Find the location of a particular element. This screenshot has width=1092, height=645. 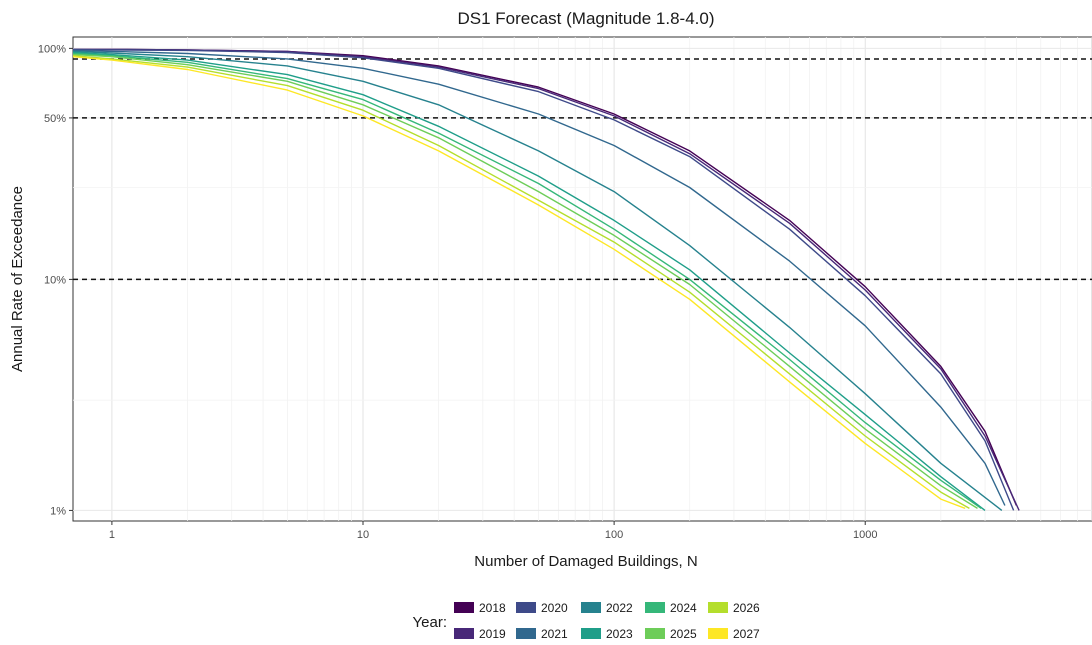

x-axis-title: Number of Damaged Buildings, N is located at coordinates (585, 561).